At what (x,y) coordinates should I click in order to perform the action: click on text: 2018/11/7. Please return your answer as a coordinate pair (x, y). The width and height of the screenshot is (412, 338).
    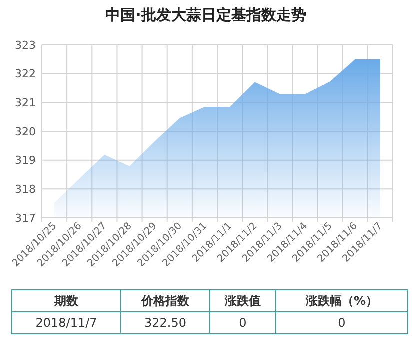
    Looking at the image, I should click on (67, 323).